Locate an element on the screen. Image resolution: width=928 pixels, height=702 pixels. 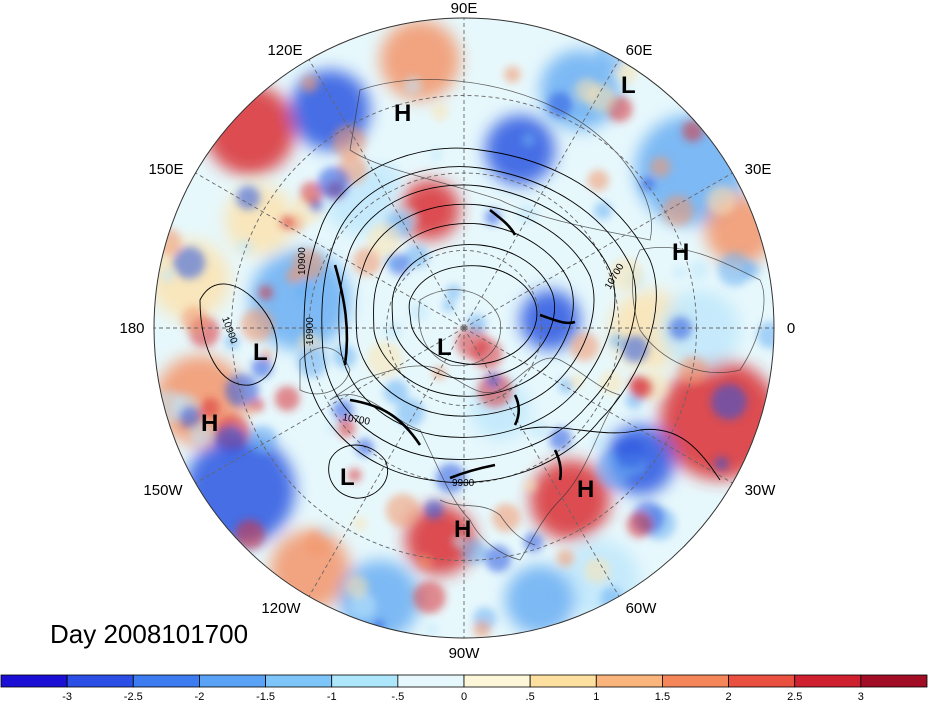
parallel-circle is located at coordinates (464, 328).